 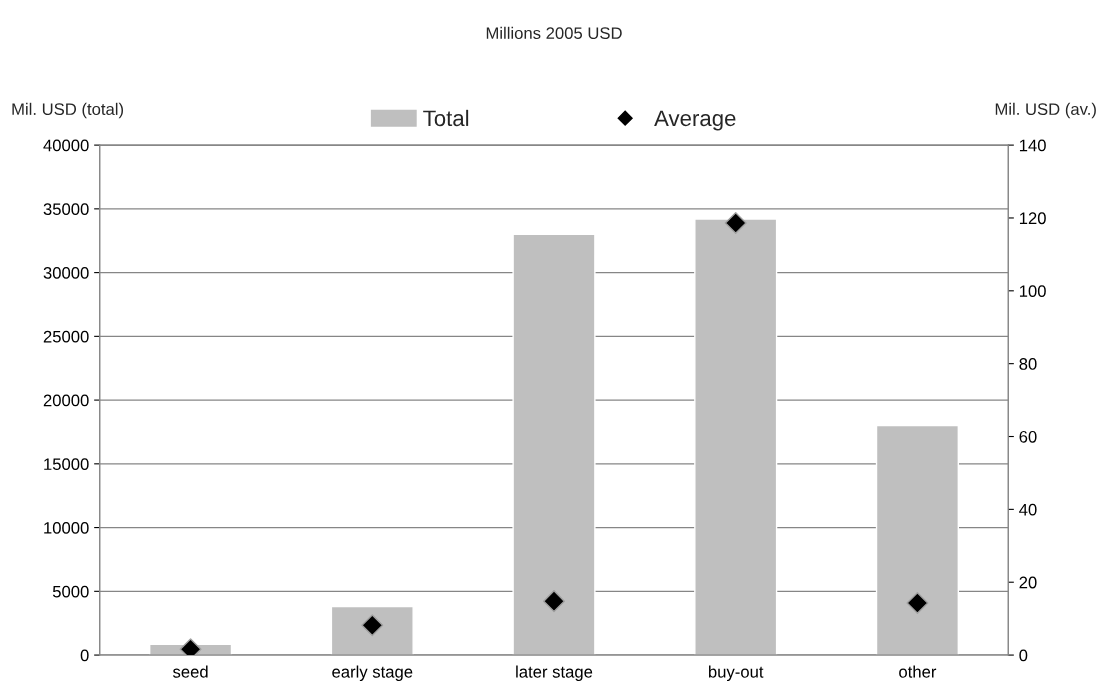 What do you see at coordinates (736, 673) in the screenshot?
I see `x-tick-label: buy-out` at bounding box center [736, 673].